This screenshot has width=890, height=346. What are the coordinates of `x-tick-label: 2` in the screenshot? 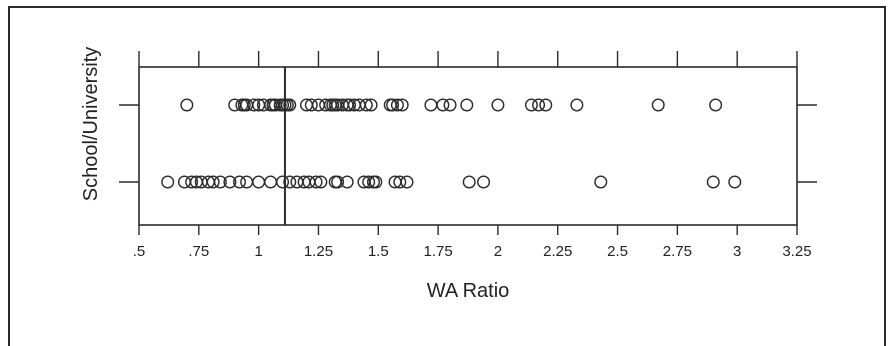 It's located at (498, 251).